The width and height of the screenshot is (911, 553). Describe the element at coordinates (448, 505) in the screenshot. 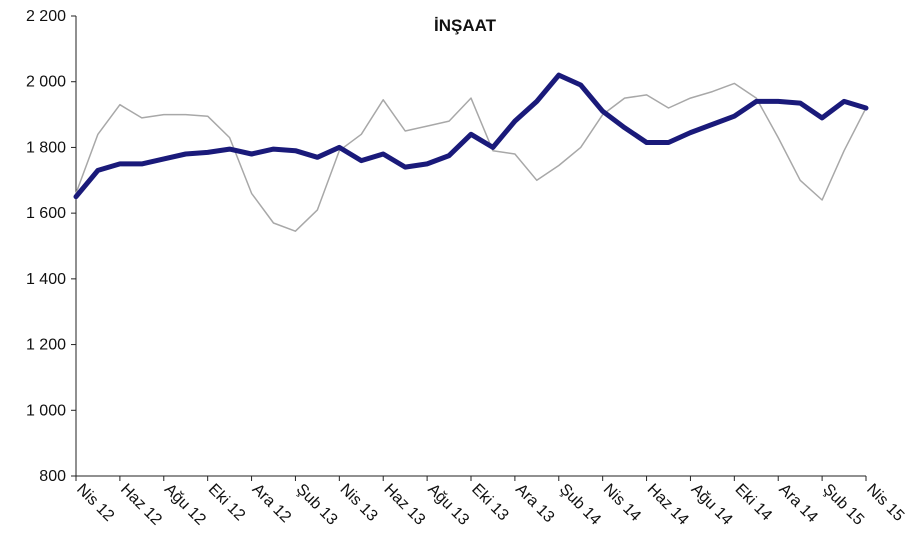

I see `x-tick-label: Ağu 13` at that location.